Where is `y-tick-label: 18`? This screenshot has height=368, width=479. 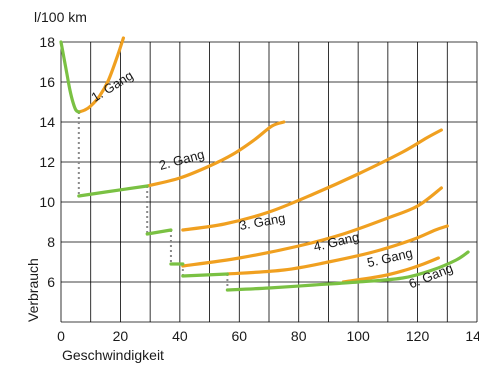 y-tick-label: 18 is located at coordinates (47, 42).